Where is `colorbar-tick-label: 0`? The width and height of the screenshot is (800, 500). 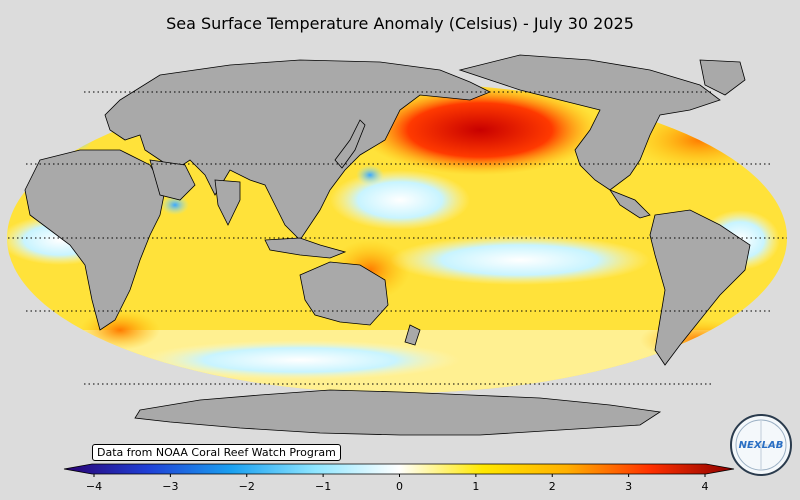
colorbar-tick-label: 0 is located at coordinates (399, 486).